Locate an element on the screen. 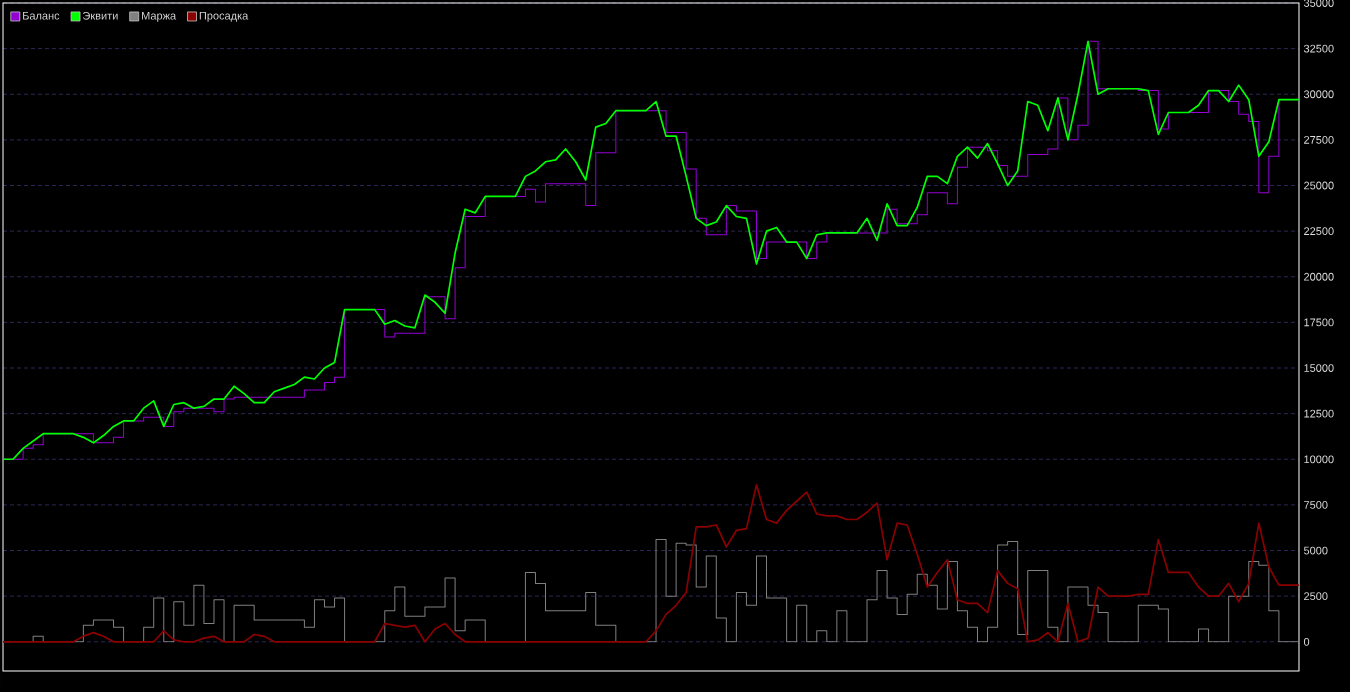 This screenshot has width=1350, height=692. y-tick-label: 27500 is located at coordinates (1319, 139).